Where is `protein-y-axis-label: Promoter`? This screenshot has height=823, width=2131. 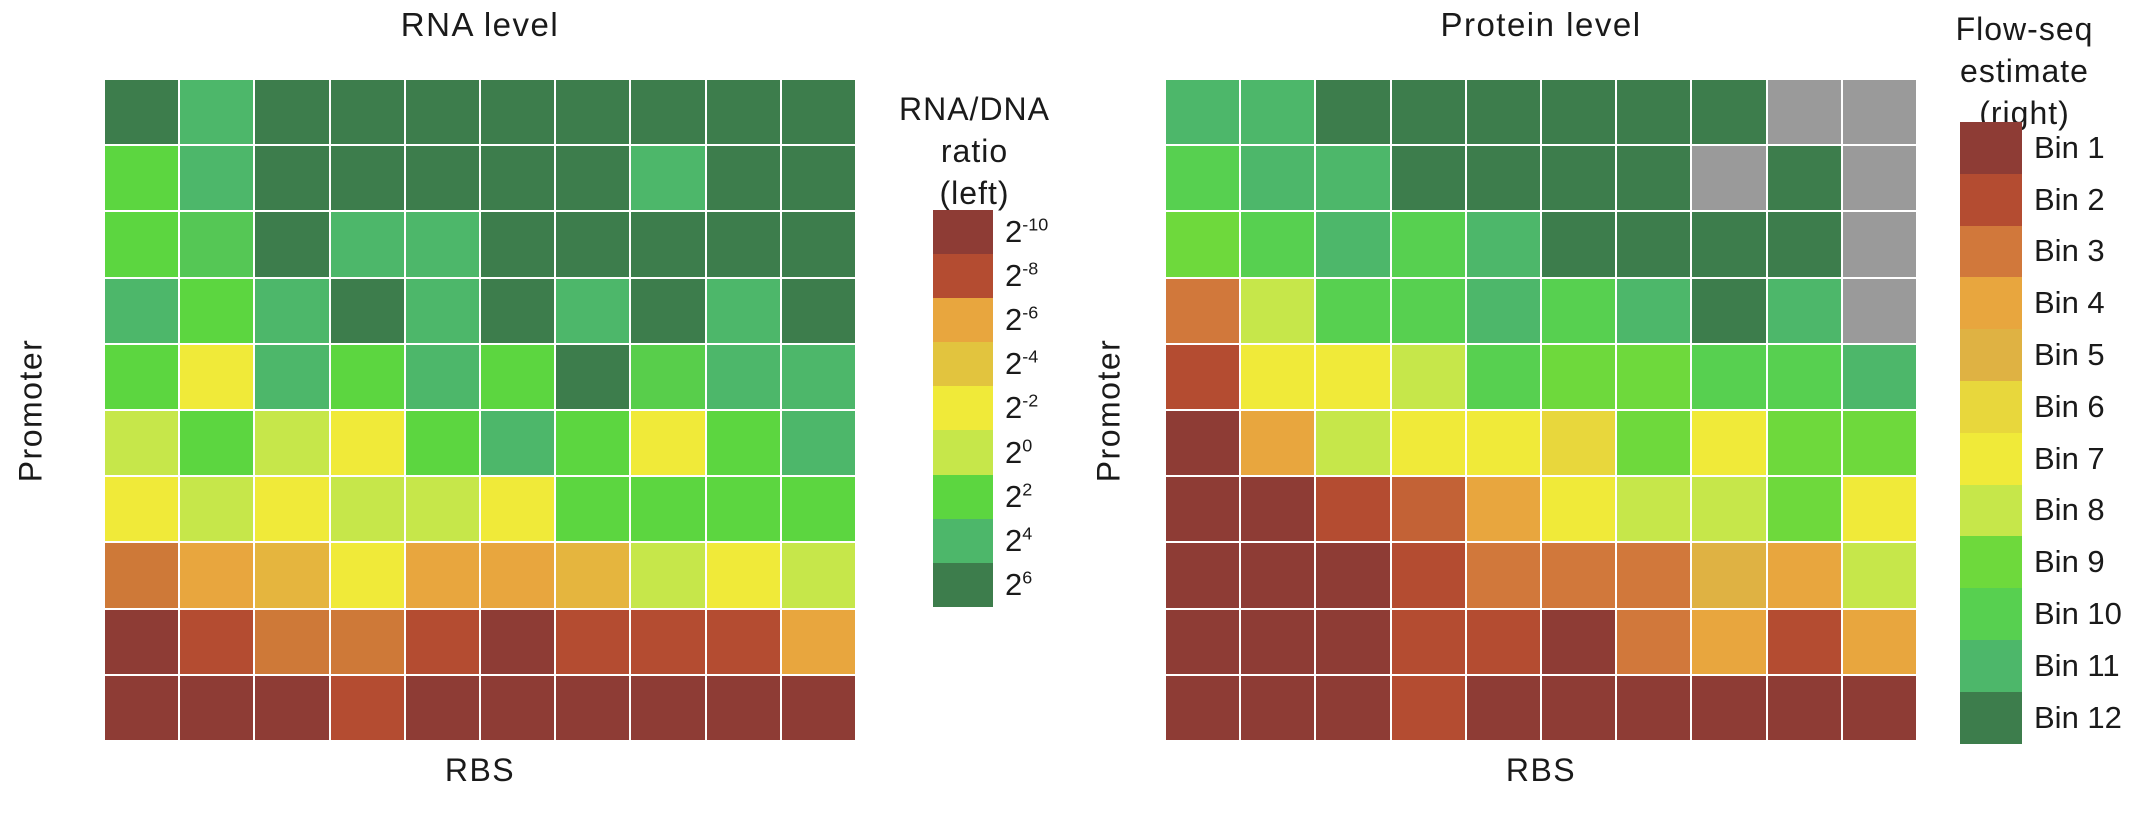
protein-y-axis-label: Promoter is located at coordinates (1109, 410).